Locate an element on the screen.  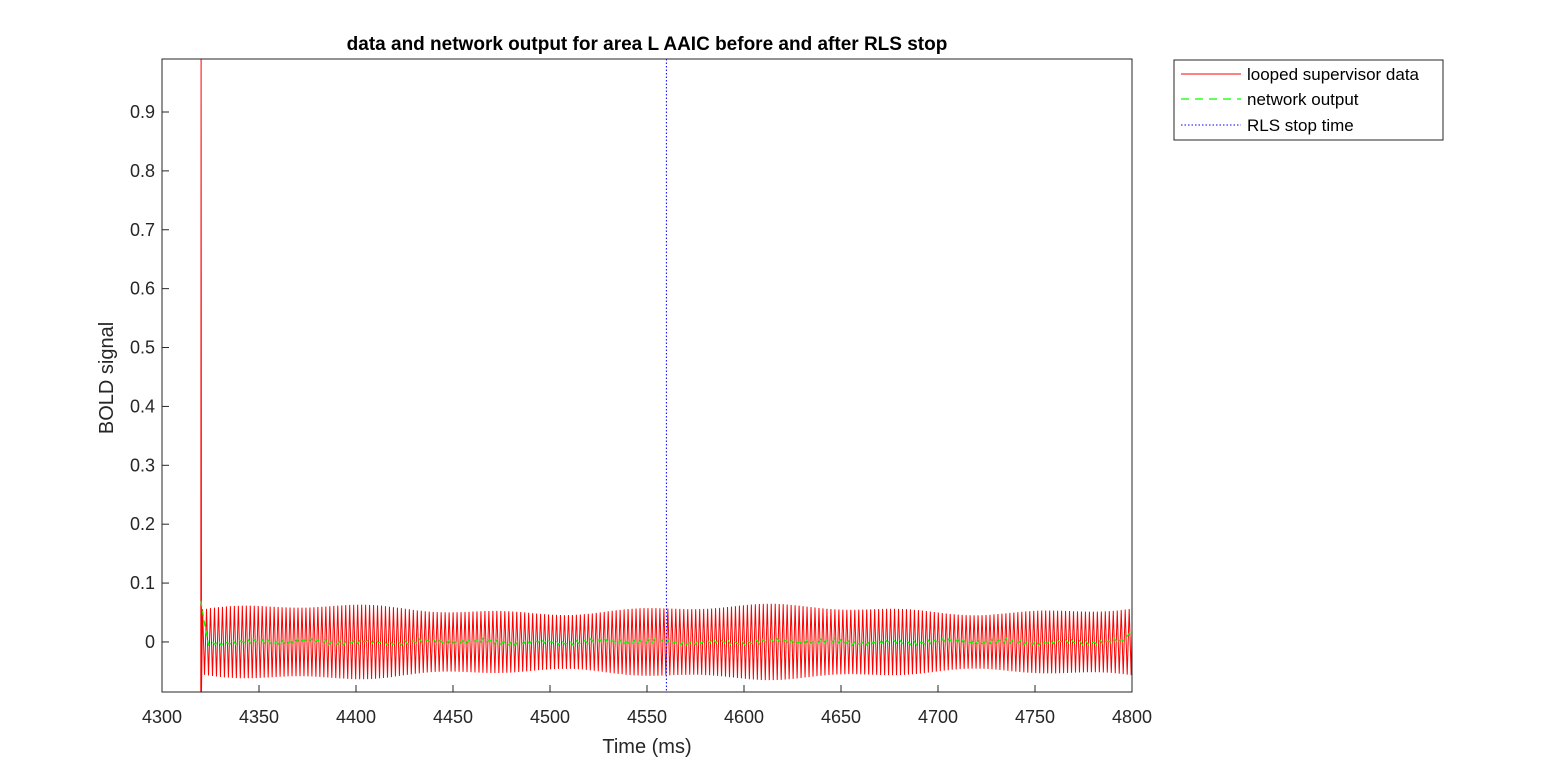
y-tick-label: 0.4 is located at coordinates (142, 406).